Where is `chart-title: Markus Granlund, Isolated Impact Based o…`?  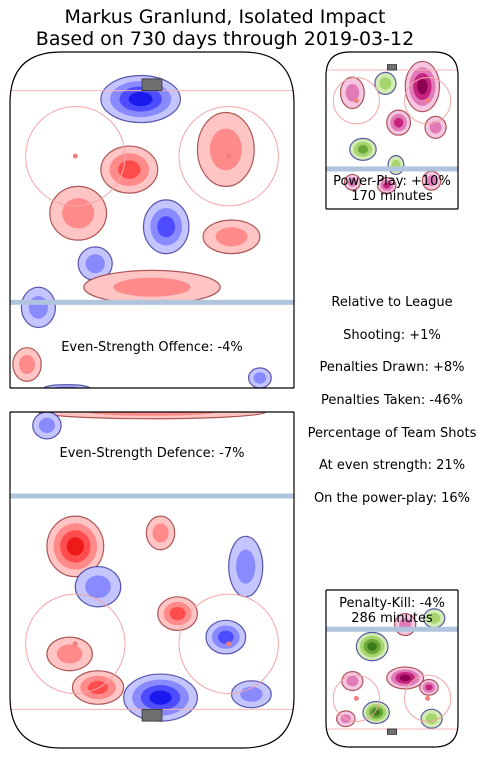 chart-title: Markus Granlund, Isolated Impact Based o… is located at coordinates (225, 28).